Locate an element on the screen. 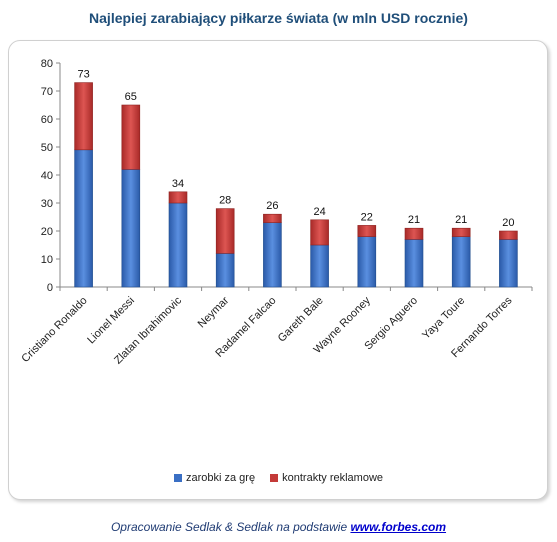 The width and height of the screenshot is (557, 542). bar-total-label: 65 is located at coordinates (131, 97).